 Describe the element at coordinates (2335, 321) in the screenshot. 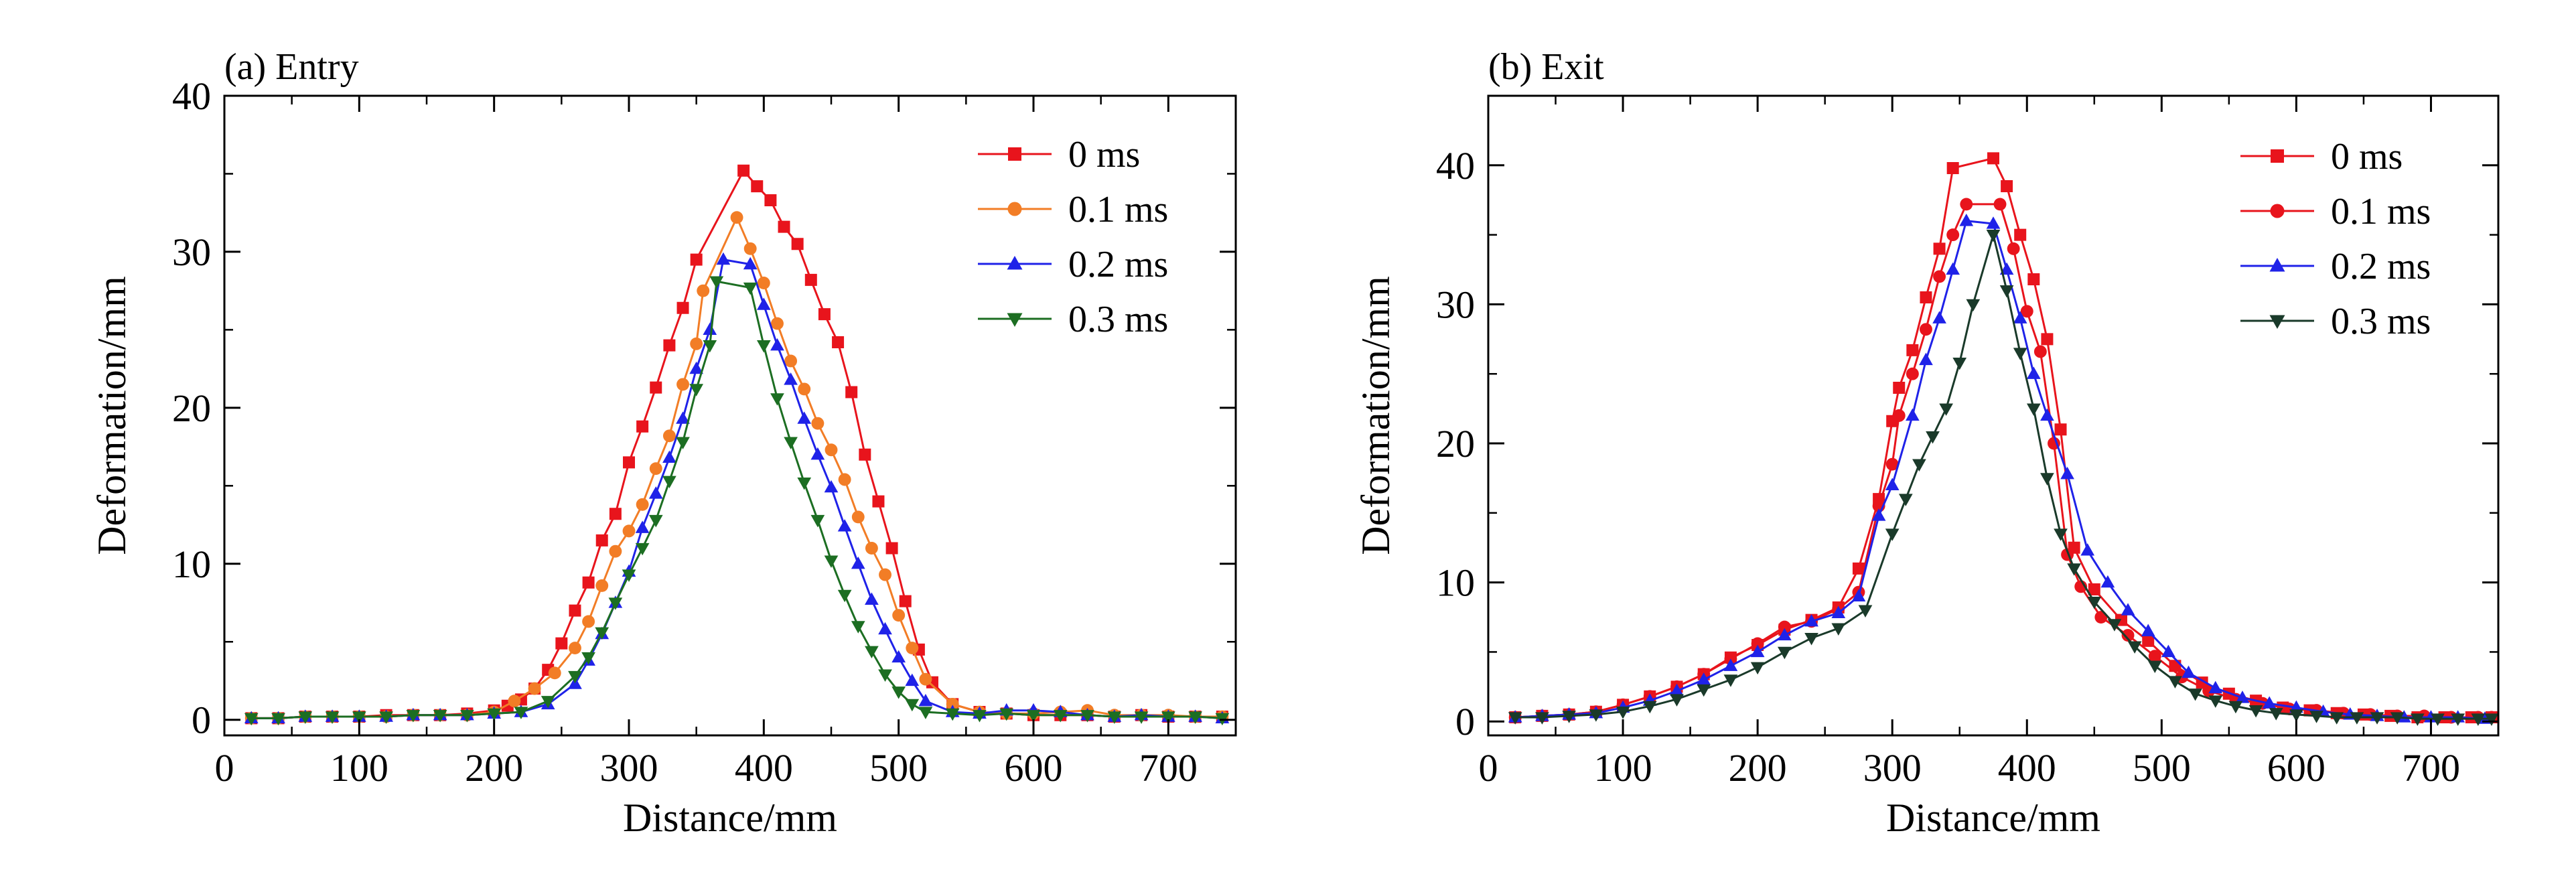

I see `legend-entry: 0.3 ms` at that location.